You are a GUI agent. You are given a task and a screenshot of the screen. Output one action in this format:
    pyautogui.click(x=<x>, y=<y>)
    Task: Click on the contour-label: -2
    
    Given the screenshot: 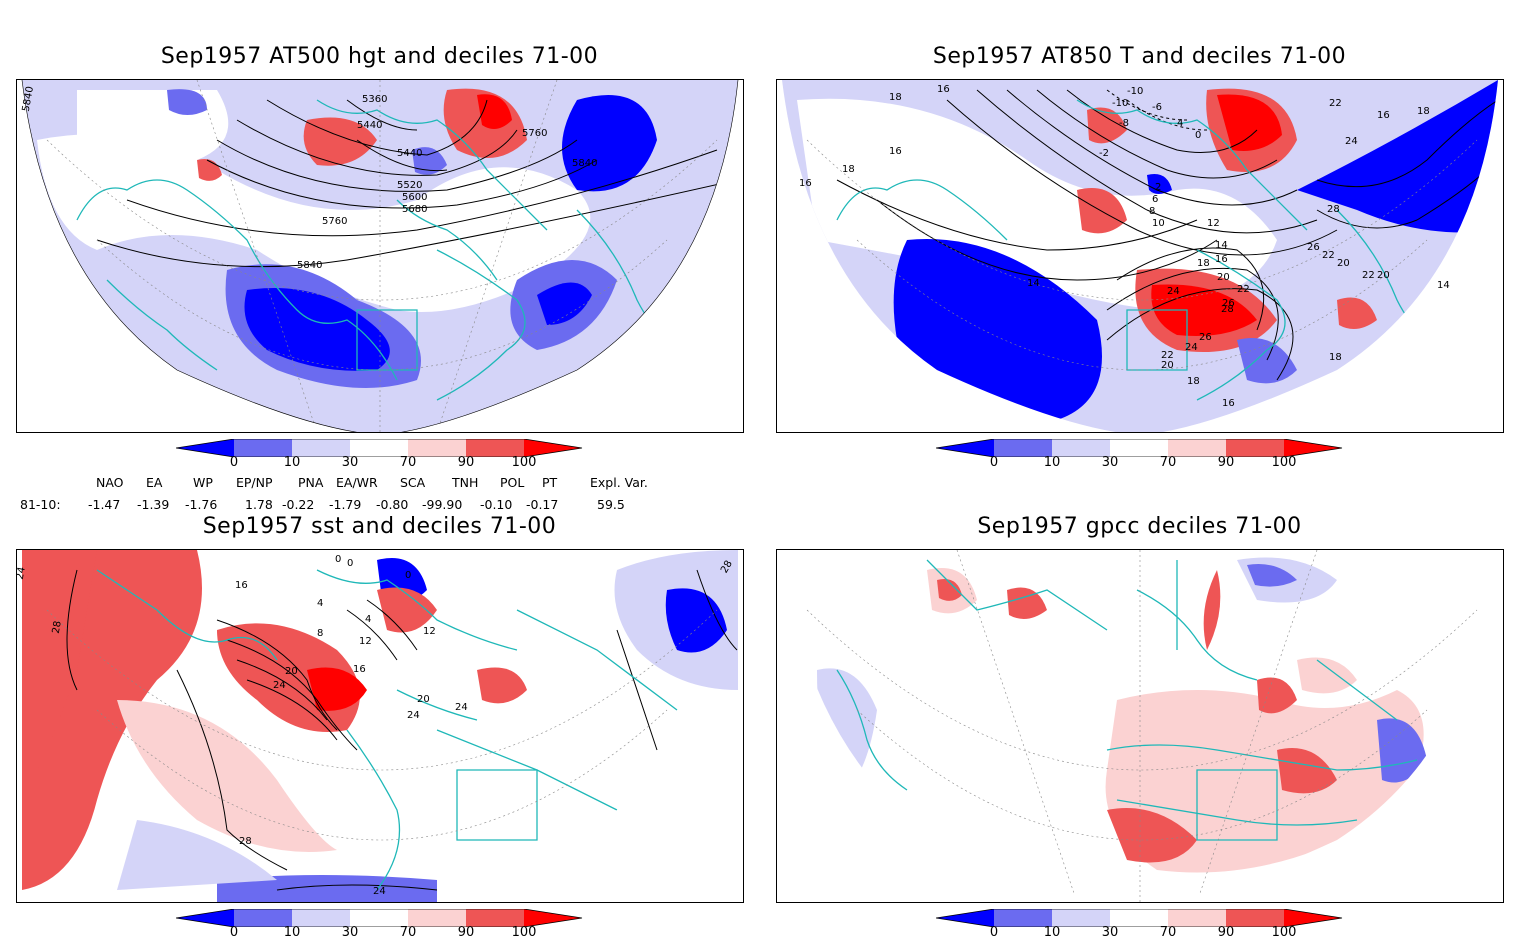 What is the action you would take?
    pyautogui.click(x=1104, y=153)
    